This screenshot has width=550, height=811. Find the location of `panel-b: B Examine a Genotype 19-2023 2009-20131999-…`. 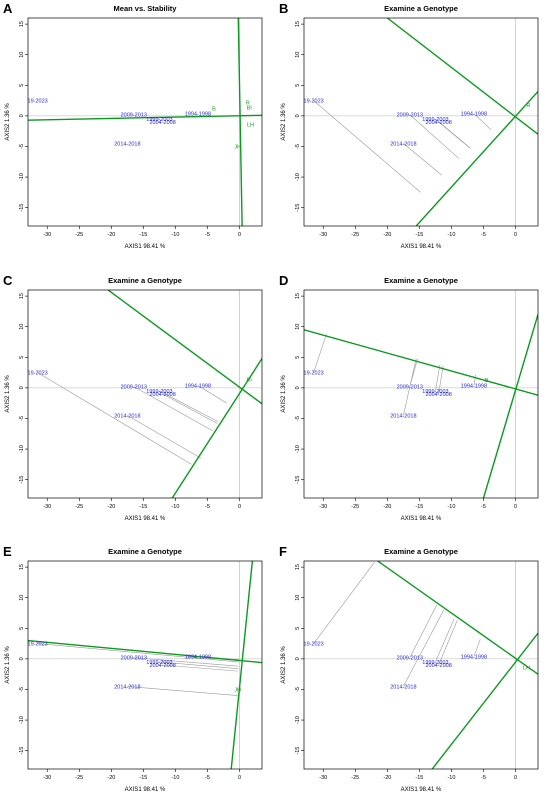

panel-b: B Examine a Genotype 19-2023 2009-20131999-… is located at coordinates (409, 125).